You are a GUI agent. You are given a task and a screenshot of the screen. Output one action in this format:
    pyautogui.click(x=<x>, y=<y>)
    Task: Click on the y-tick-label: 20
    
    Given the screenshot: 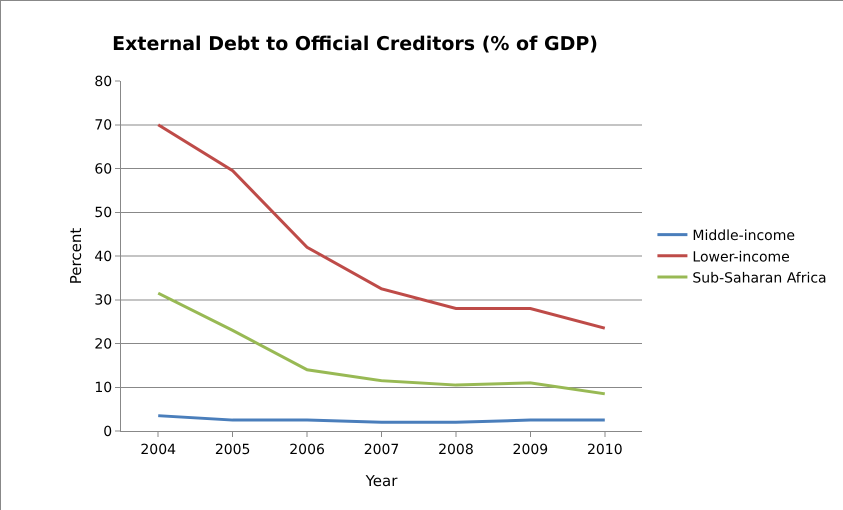 What is the action you would take?
    pyautogui.click(x=103, y=344)
    